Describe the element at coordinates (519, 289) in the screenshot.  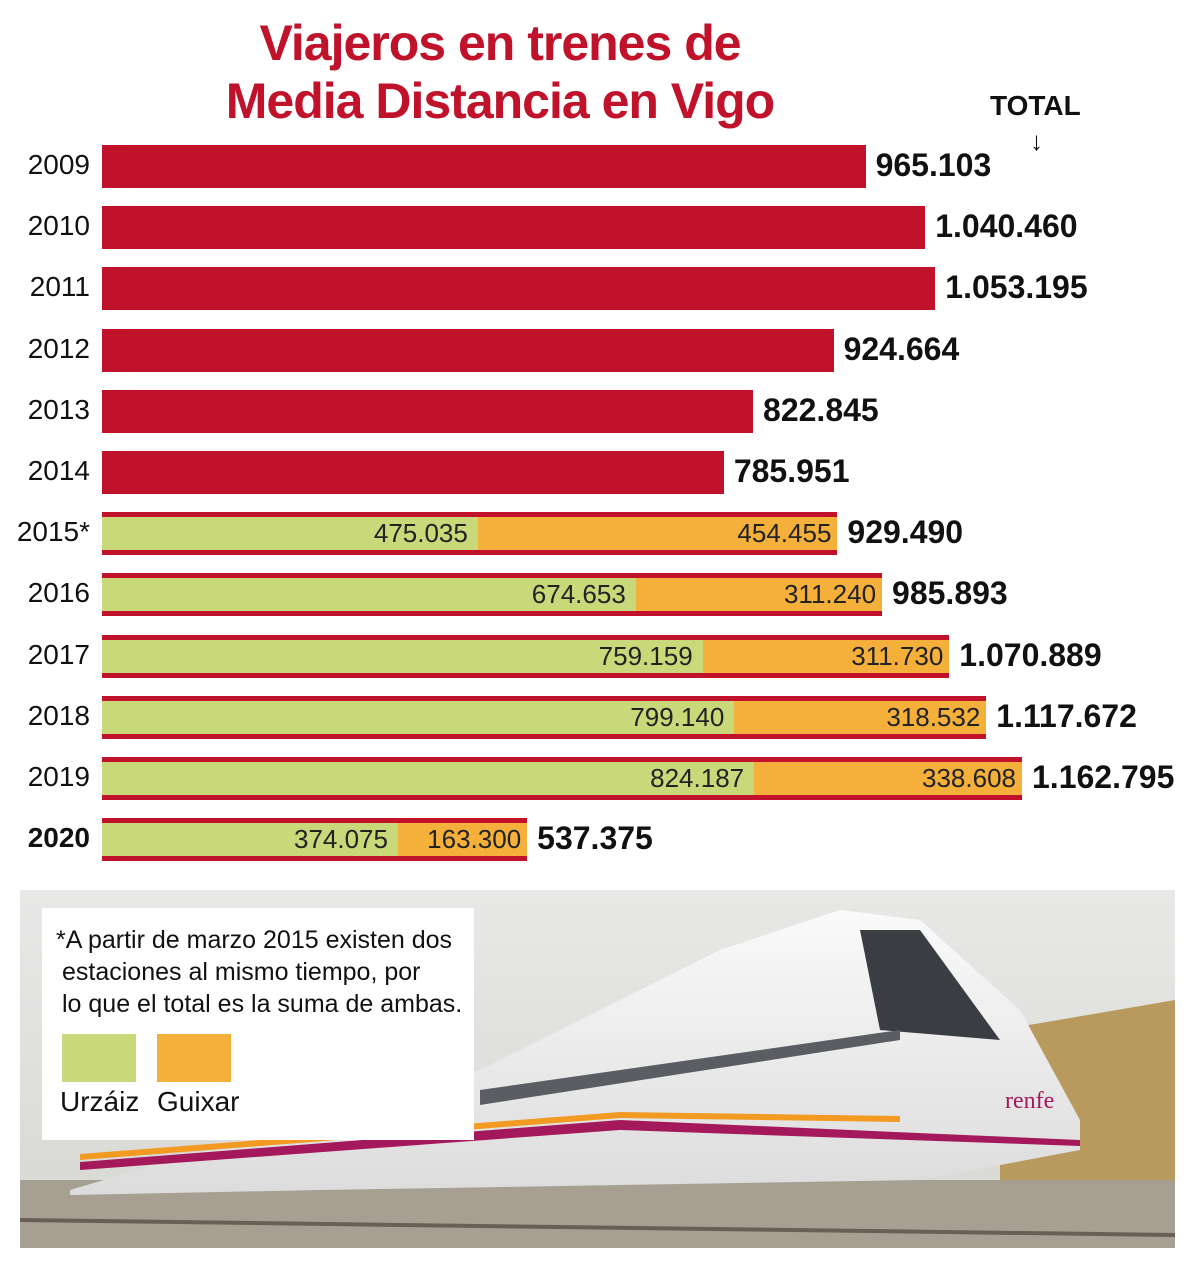
I see `bar-2011` at that location.